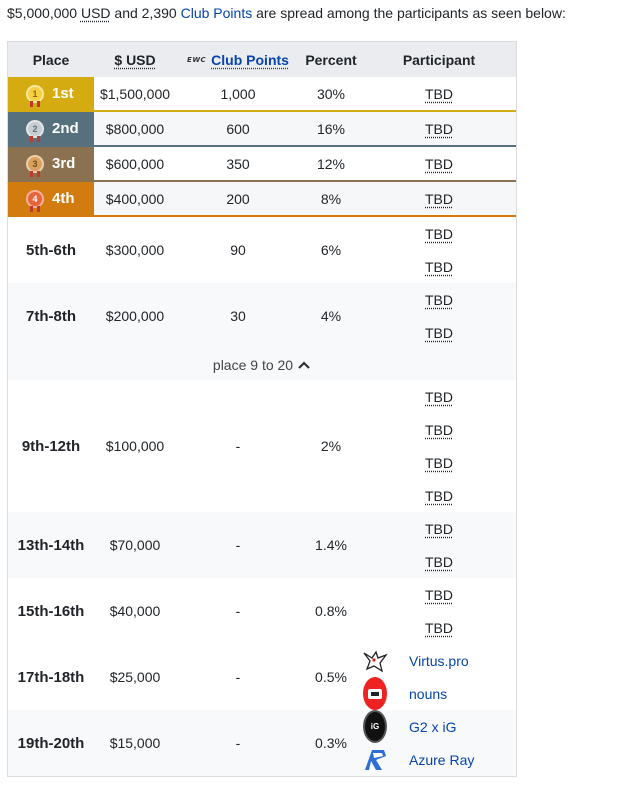 The width and height of the screenshot is (631, 789). What do you see at coordinates (331, 611) in the screenshot?
I see `percent-cell: 0.8%` at bounding box center [331, 611].